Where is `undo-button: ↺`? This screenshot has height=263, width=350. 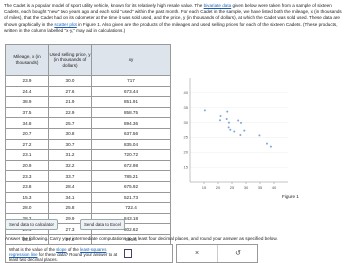
undo-button: ↺ is located at coordinates (237, 253).